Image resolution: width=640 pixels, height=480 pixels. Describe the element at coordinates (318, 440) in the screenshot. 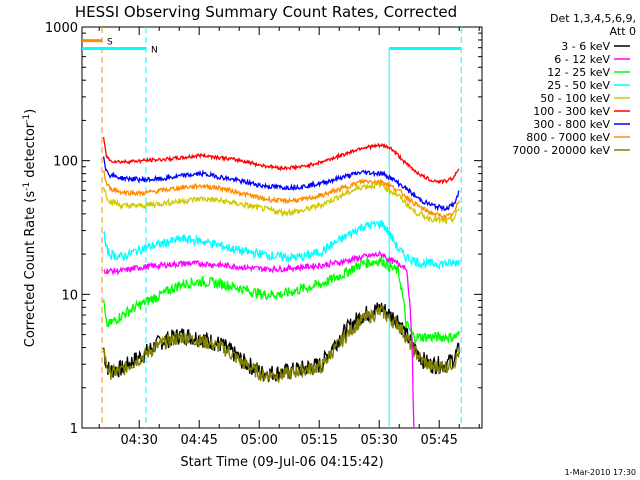

I see `x-tick-label: 05:15` at that location.